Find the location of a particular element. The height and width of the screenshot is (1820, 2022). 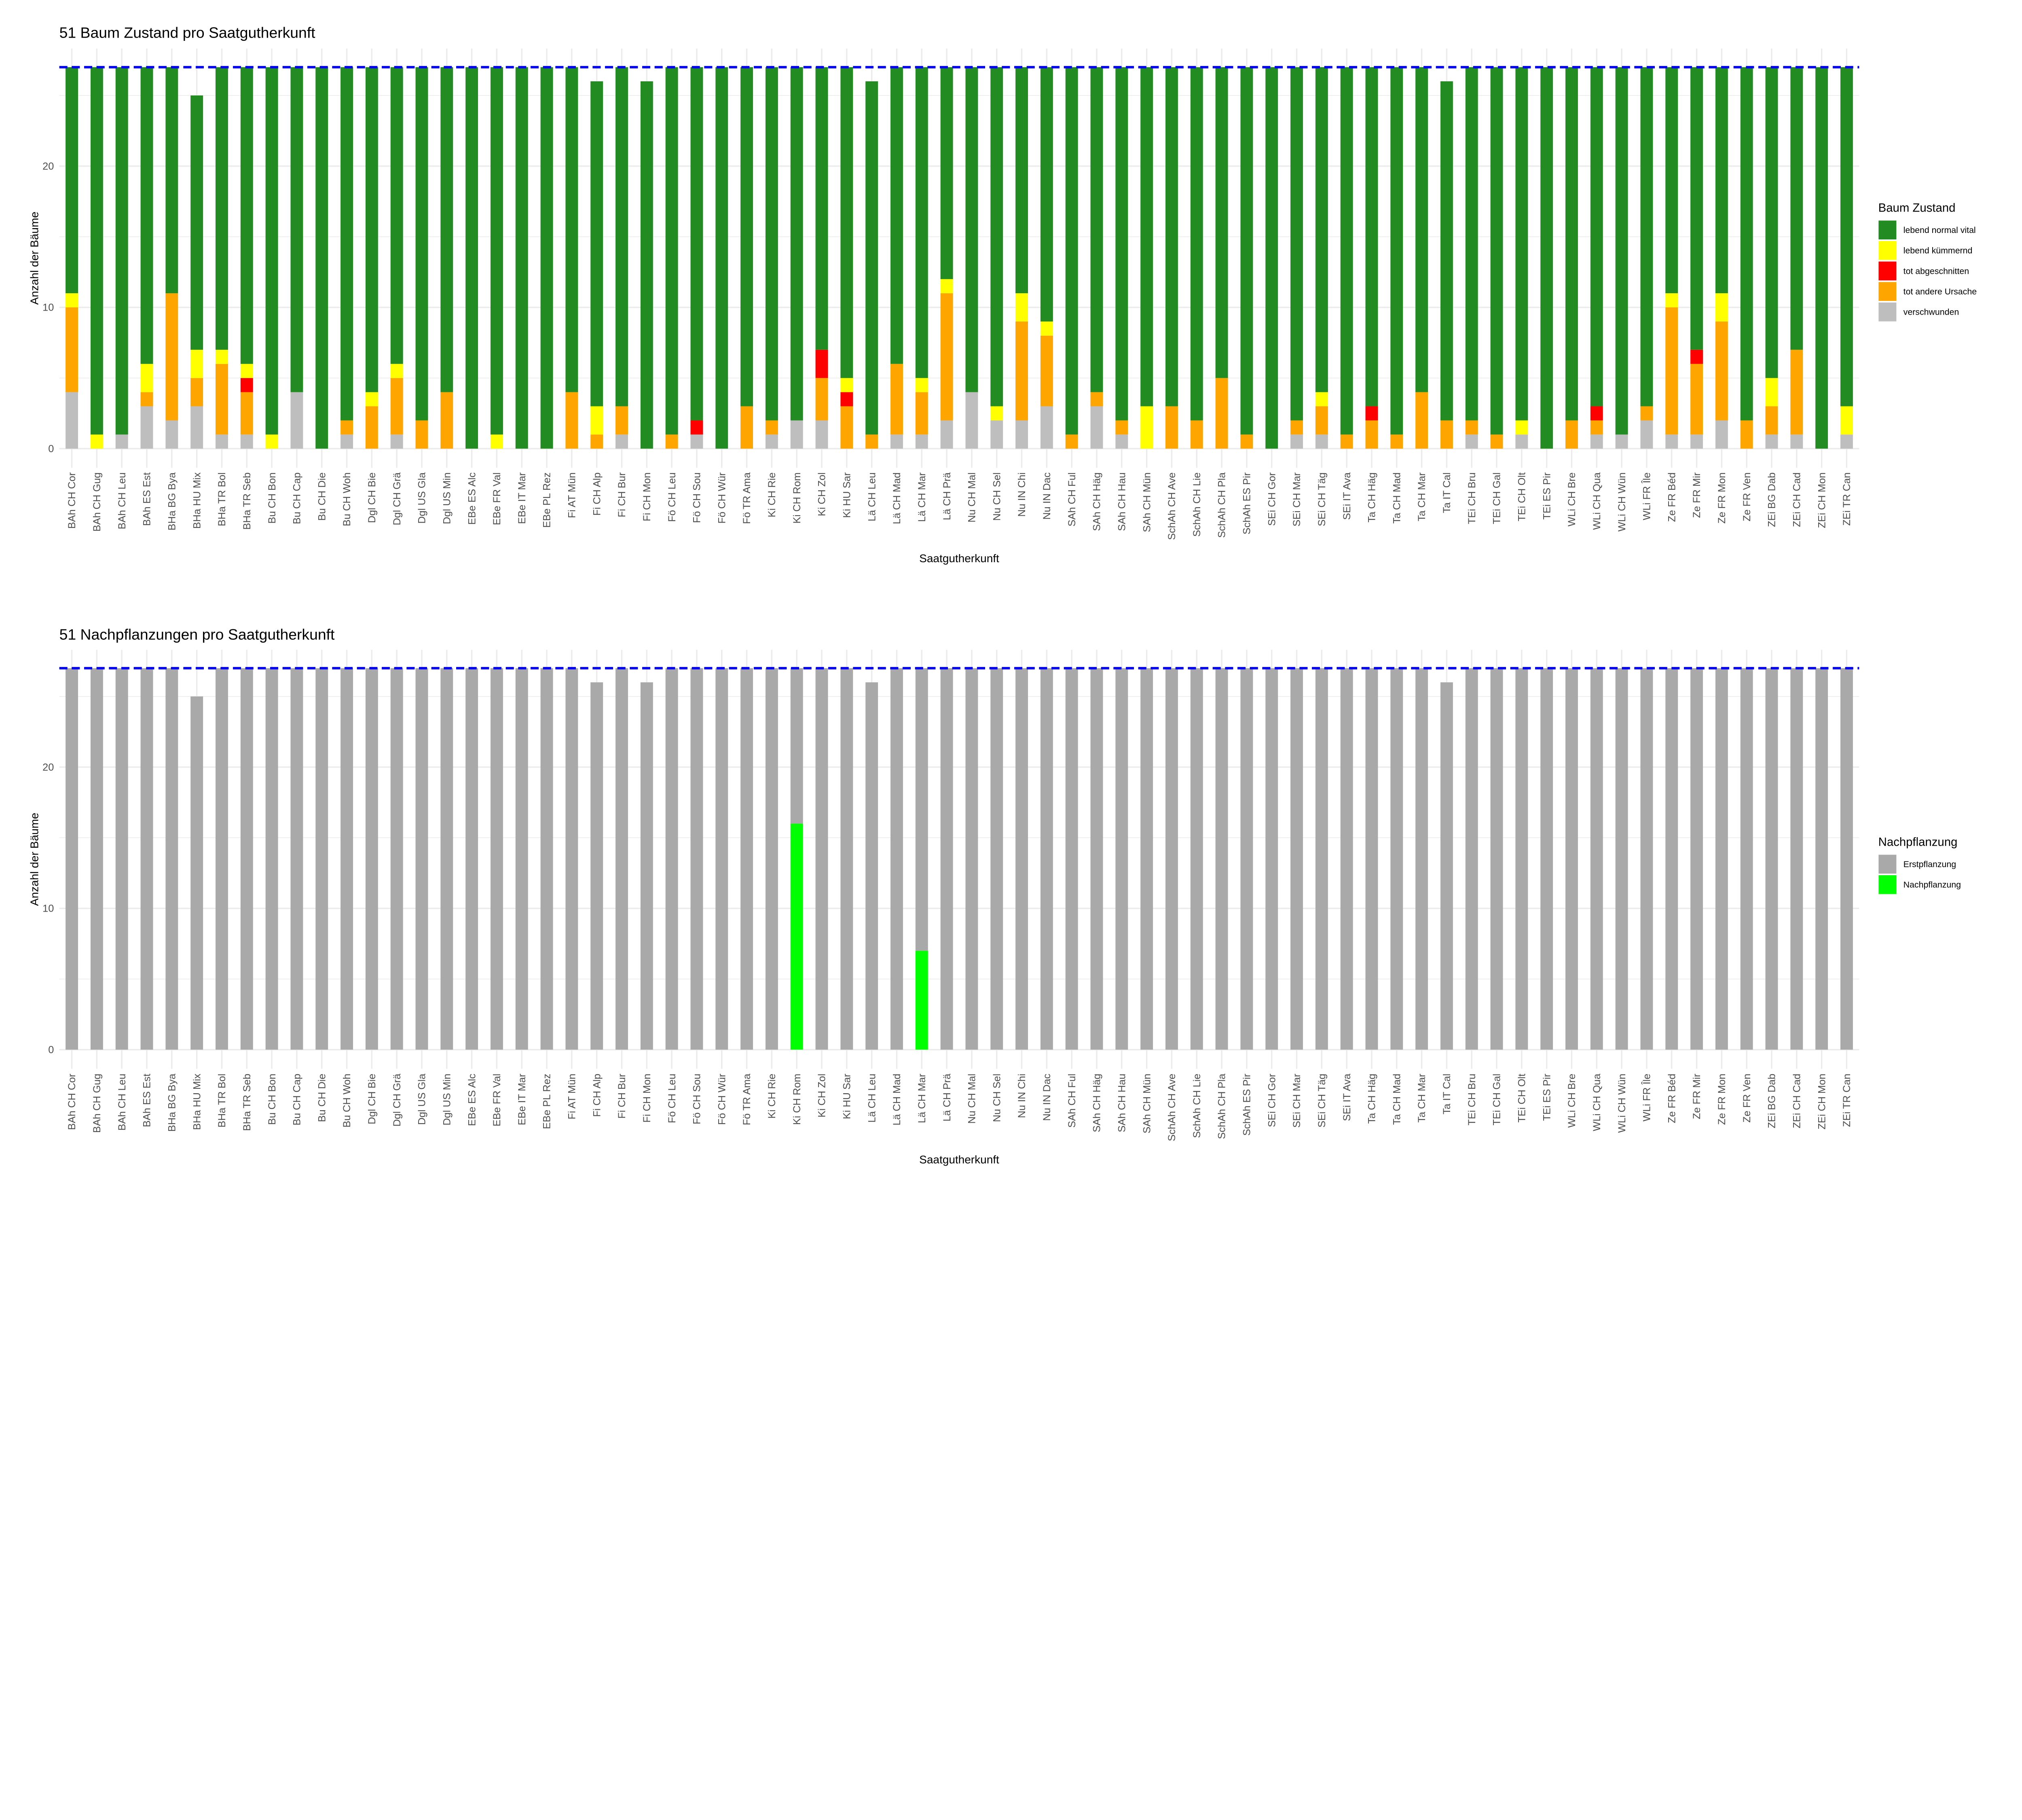

x-tick-label: Ta CH Mar is located at coordinates (1422, 1098).